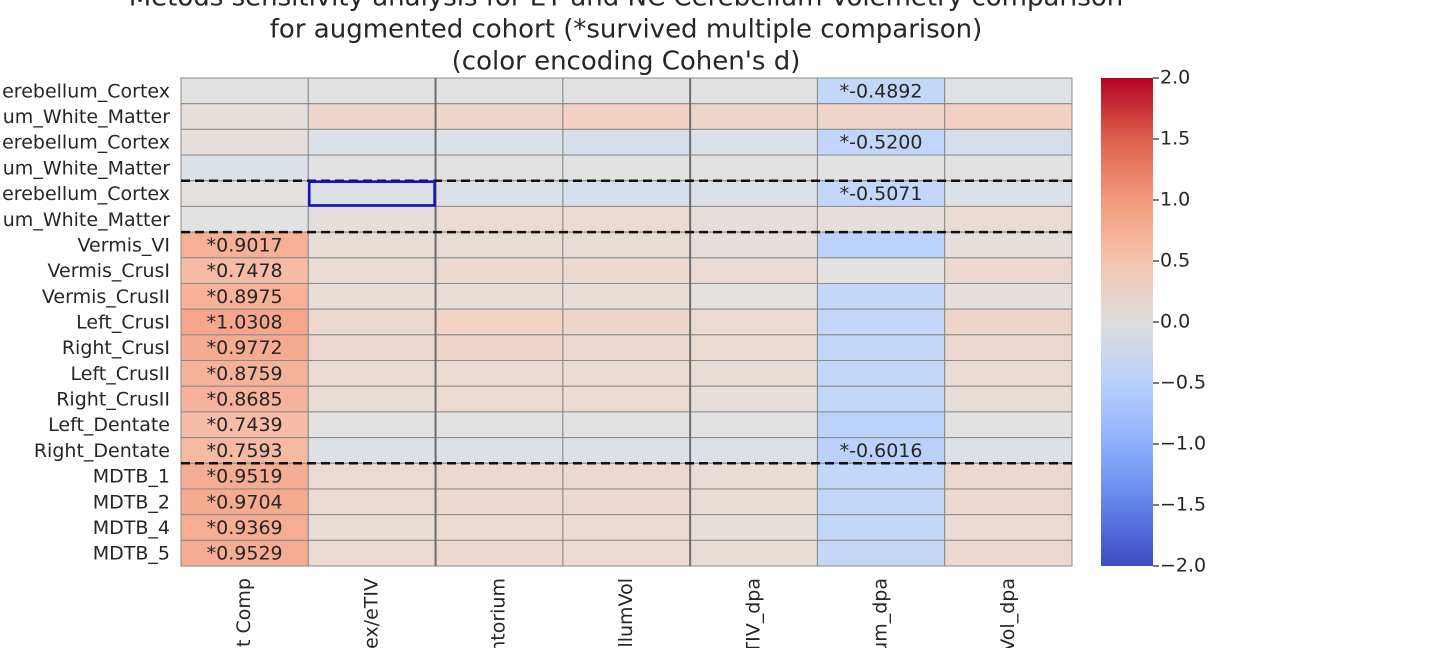  I want to click on row-label: Left_CrusI, so click(123, 323).